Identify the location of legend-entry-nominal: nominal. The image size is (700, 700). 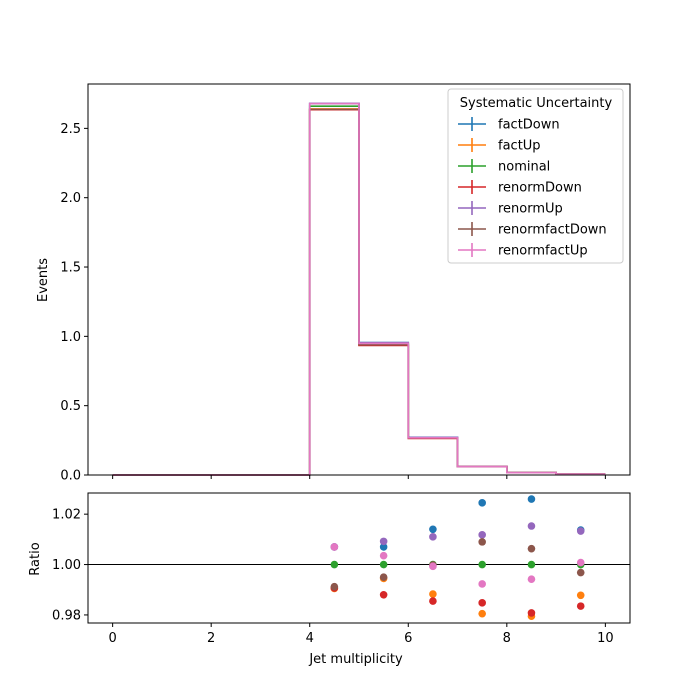
(504, 167).